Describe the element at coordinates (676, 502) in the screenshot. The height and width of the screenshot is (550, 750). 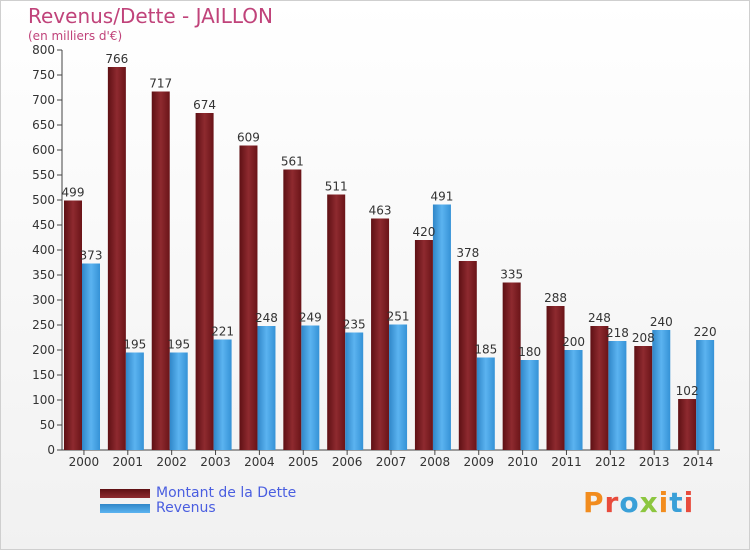
I see `logo-letter: t` at that location.